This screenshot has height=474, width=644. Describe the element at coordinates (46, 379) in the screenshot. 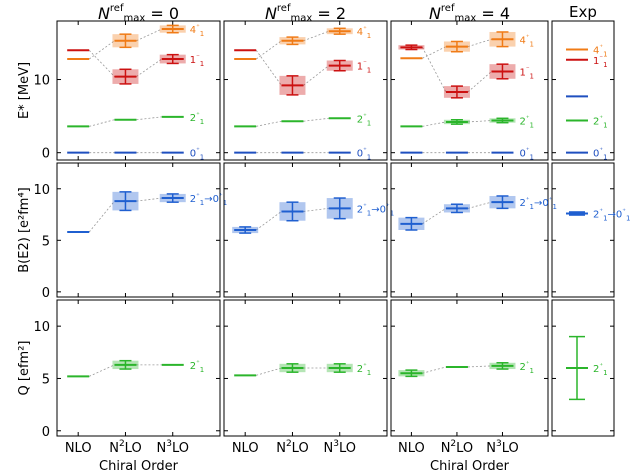

I see `y-tick-label: 5` at that location.